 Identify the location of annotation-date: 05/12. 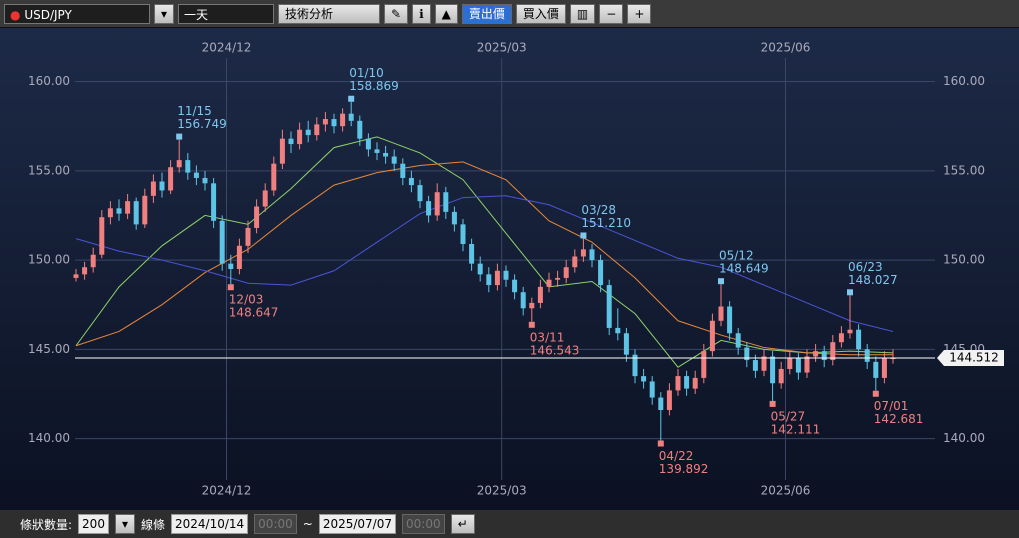
(736, 256).